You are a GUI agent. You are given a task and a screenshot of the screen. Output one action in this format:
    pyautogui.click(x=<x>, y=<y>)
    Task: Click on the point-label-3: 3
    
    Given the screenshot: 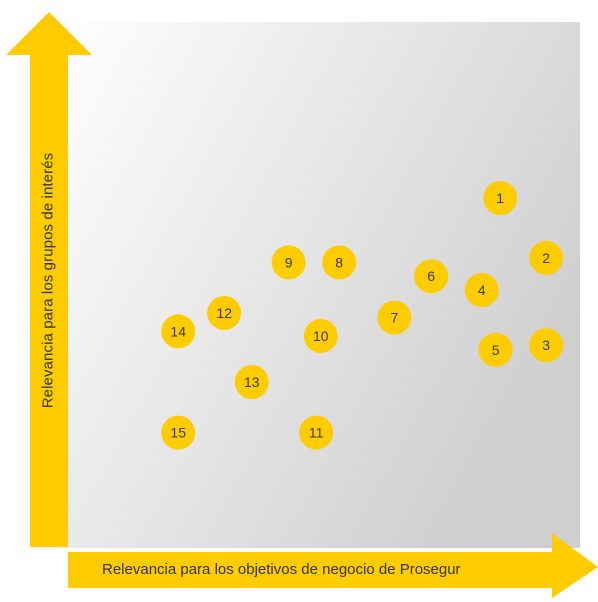 What is the action you would take?
    pyautogui.click(x=546, y=345)
    